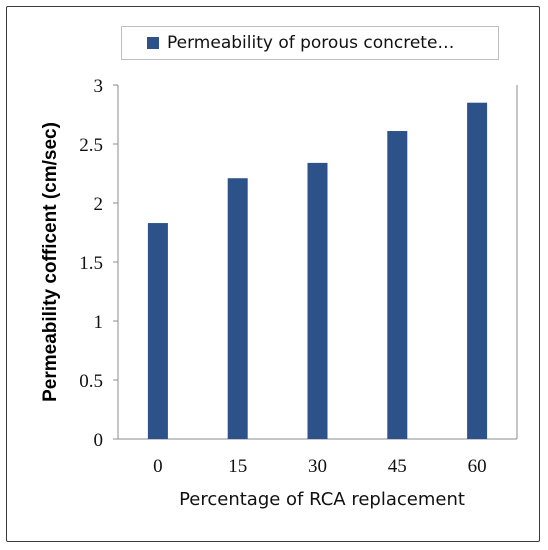  I want to click on y-tick-label: 1.5, so click(91, 263).